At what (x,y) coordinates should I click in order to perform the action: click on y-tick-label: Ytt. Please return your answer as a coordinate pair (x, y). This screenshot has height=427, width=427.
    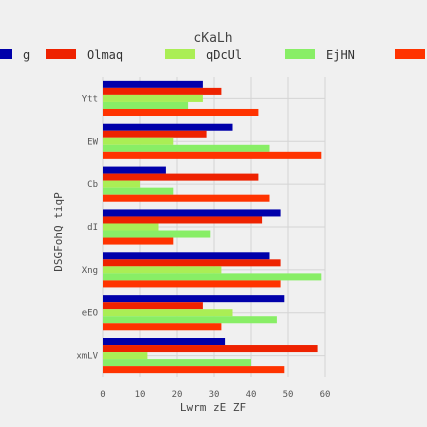
    Looking at the image, I should click on (90, 99).